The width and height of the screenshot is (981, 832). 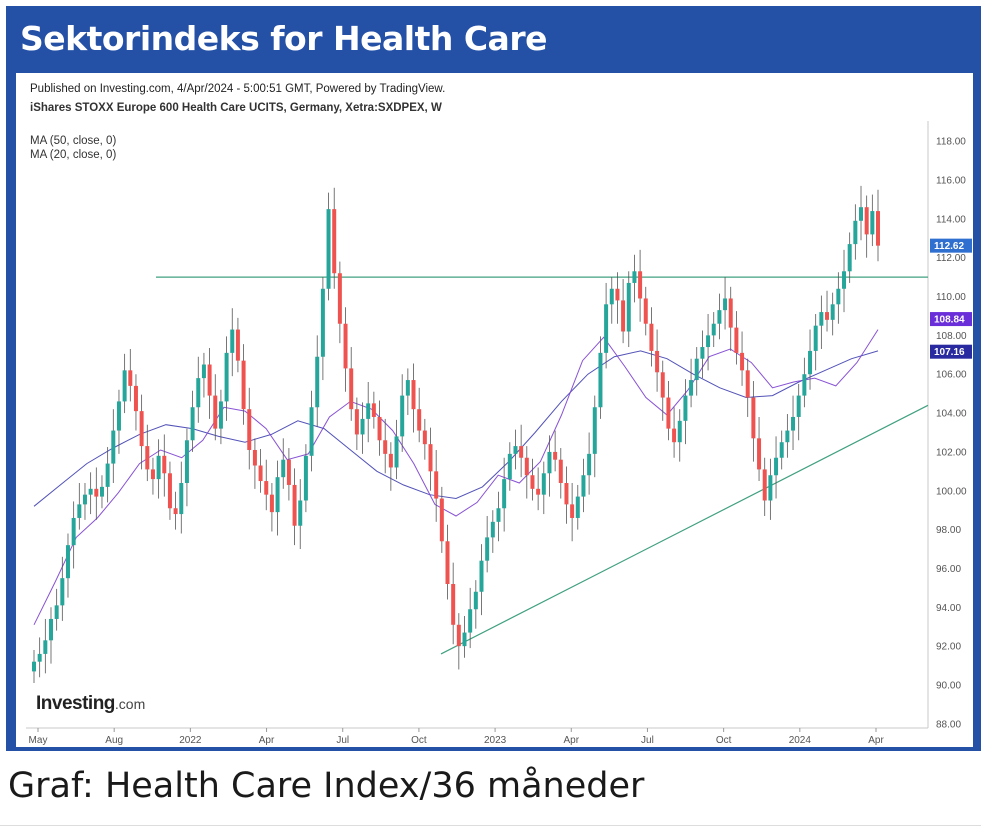 What do you see at coordinates (951, 219) in the screenshot?
I see `y-tick-label: 114.00` at bounding box center [951, 219].